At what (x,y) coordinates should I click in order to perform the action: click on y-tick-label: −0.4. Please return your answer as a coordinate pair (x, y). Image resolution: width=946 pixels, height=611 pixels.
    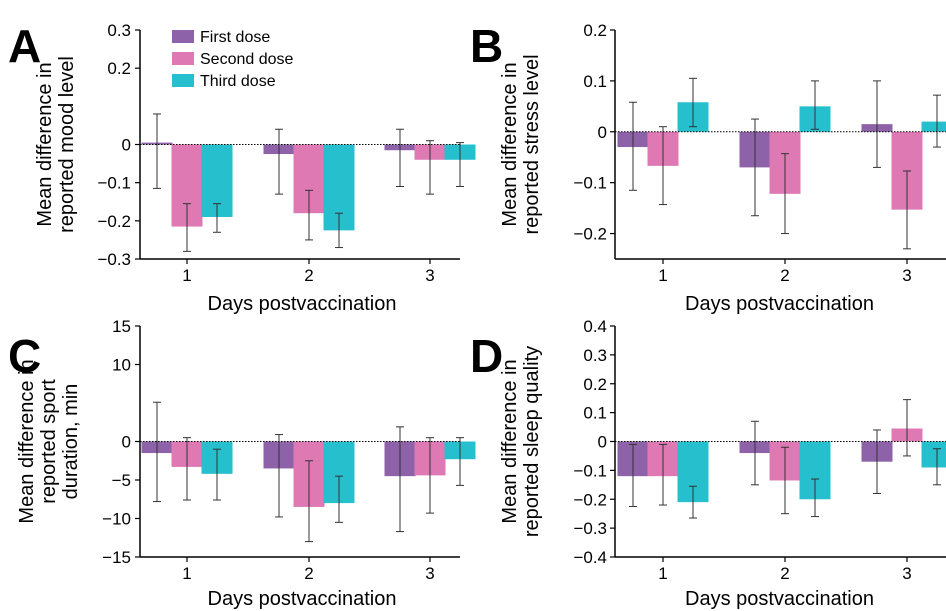
    Looking at the image, I should click on (590, 557).